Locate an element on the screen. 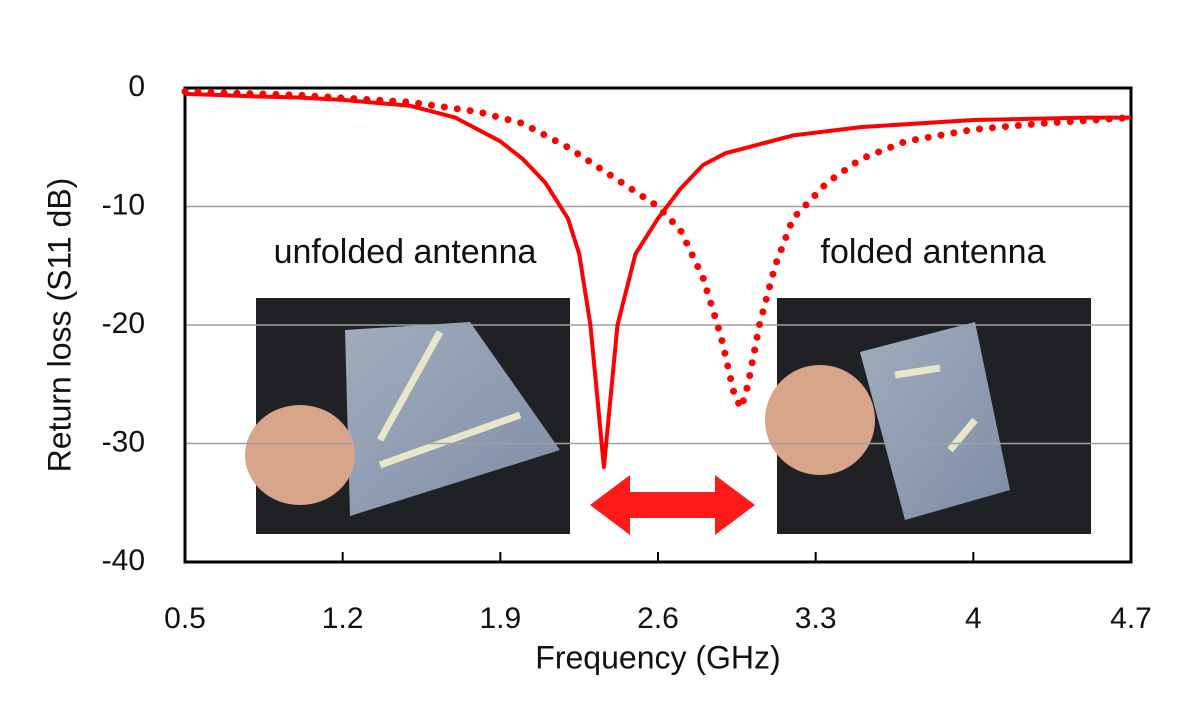 The width and height of the screenshot is (1181, 709). y-axis-label: Return loss (S11 dB) is located at coordinates (59, 325).